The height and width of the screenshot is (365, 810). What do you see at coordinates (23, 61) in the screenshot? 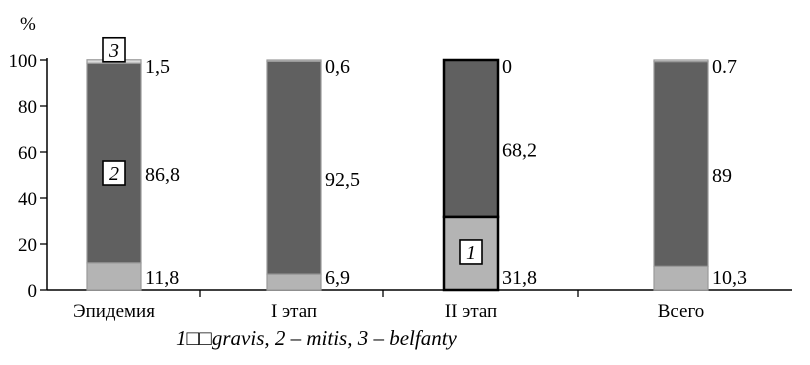
I see `y-tick-label: 100` at bounding box center [23, 61].